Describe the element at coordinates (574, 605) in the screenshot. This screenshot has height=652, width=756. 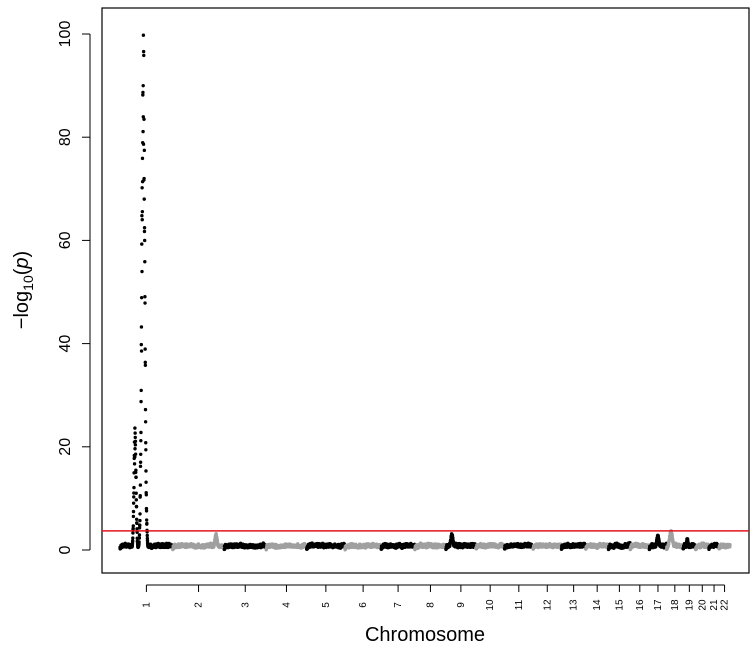
I see `x-tick-label-chr-13: 13` at that location.